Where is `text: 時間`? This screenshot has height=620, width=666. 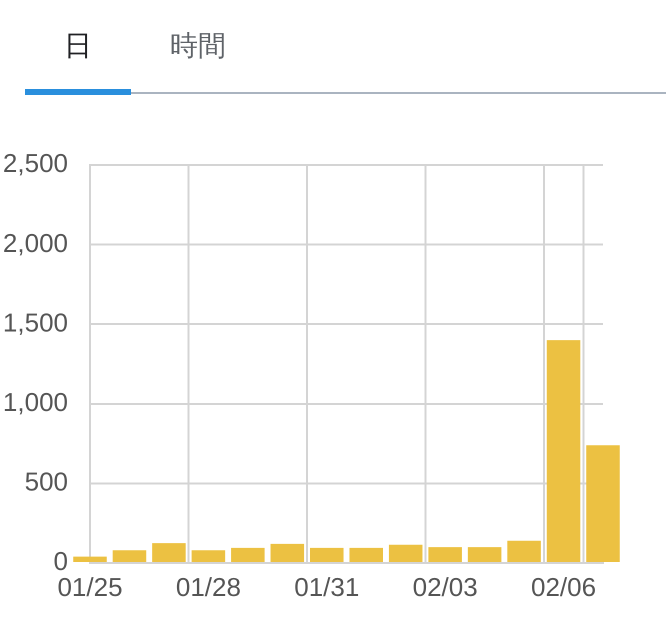 text: 時間 is located at coordinates (198, 46).